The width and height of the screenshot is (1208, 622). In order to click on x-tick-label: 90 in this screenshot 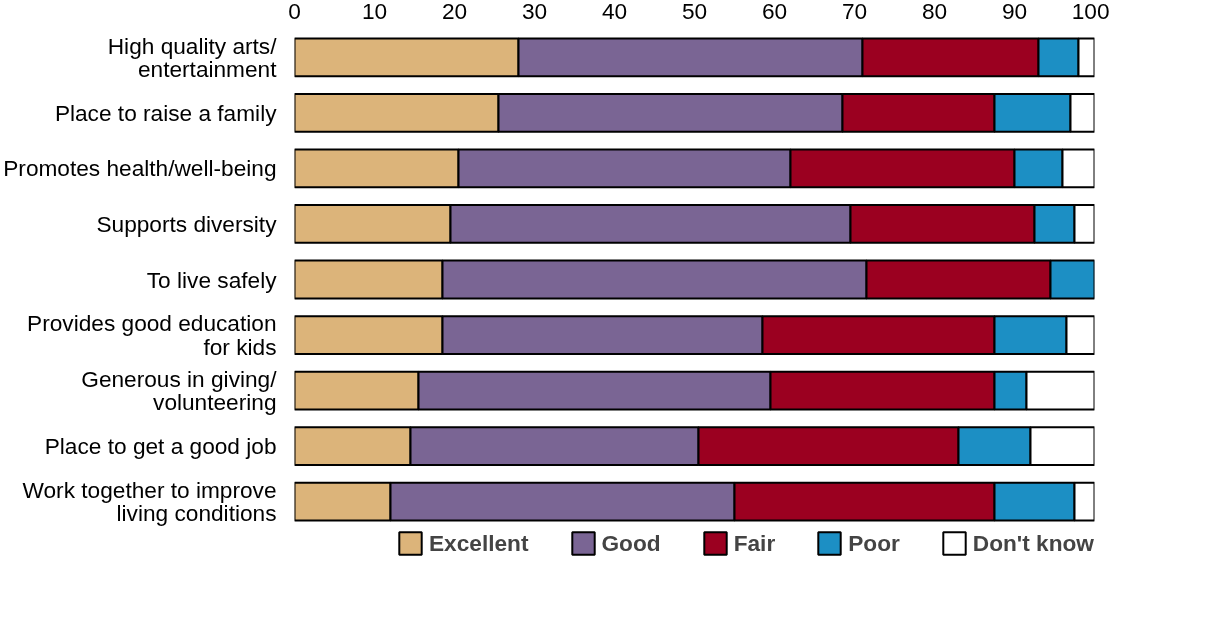, I will do `click(1014, 12)`.